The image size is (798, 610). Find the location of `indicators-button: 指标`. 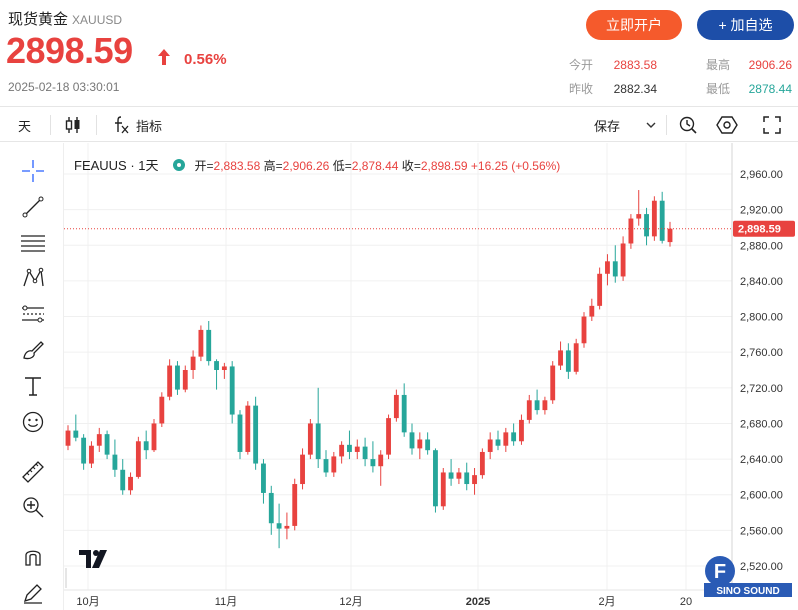

indicators-button: 指标 is located at coordinates (137, 125).